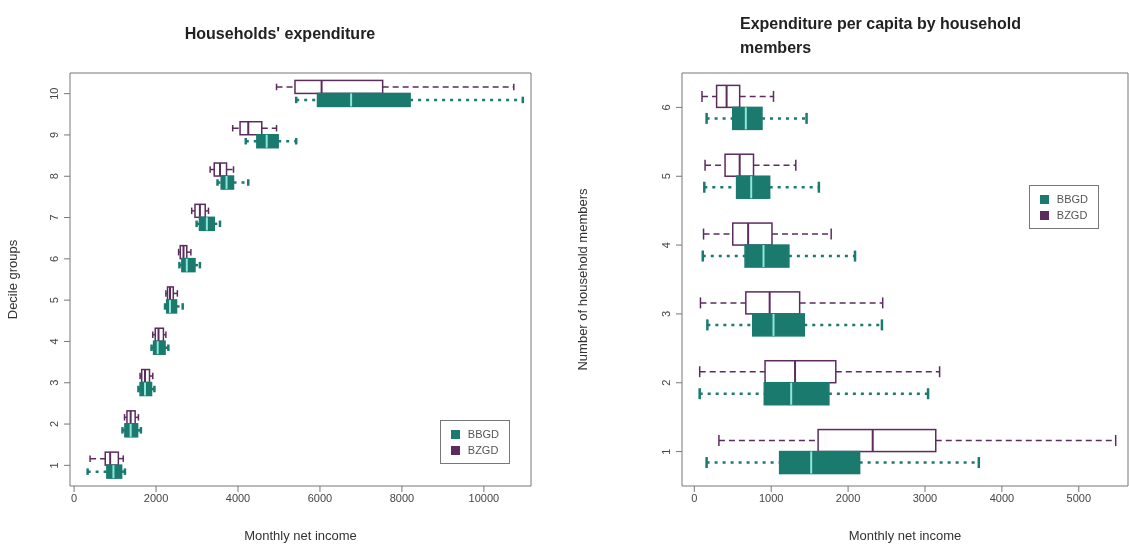  Describe the element at coordinates (582, 279) in the screenshot. I see `y-axis-title: Number of household members` at that location.